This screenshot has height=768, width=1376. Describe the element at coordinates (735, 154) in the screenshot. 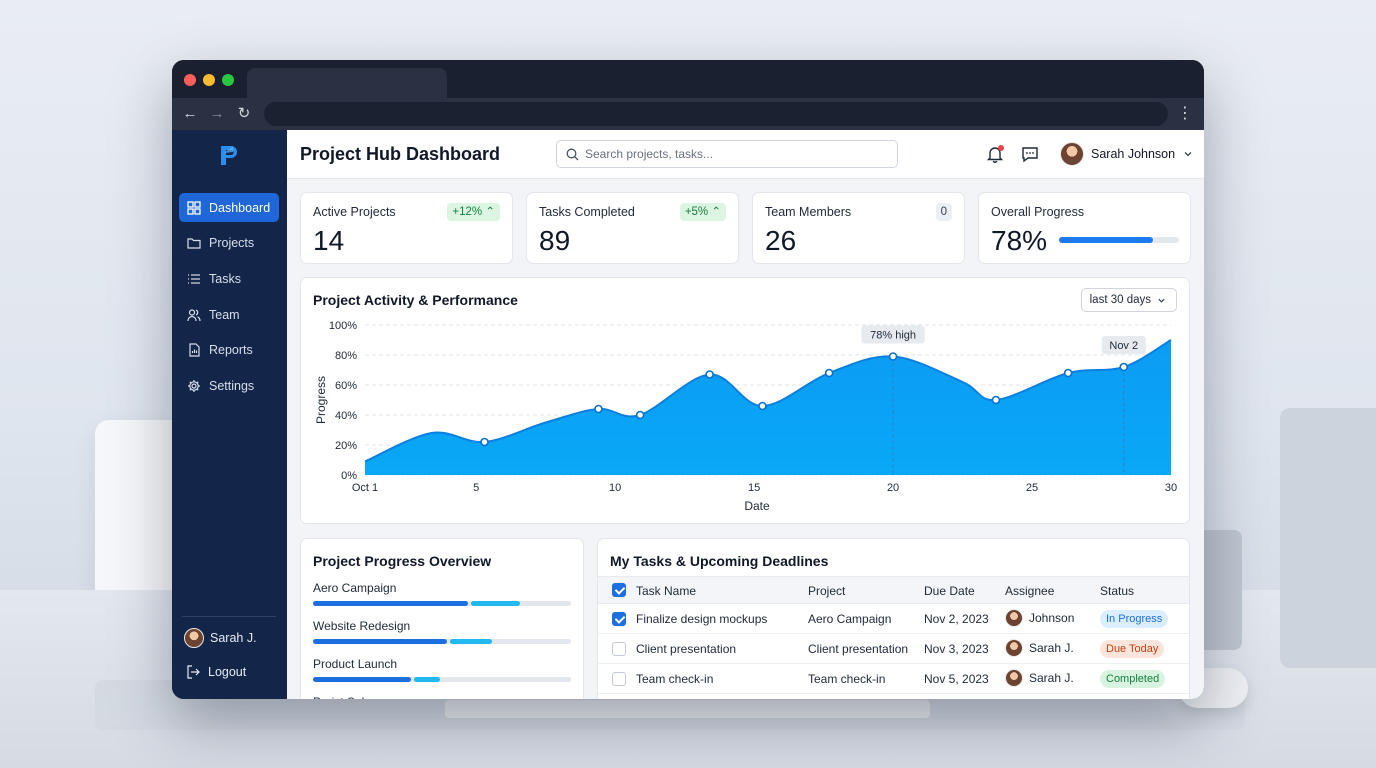

I see `search-input` at that location.